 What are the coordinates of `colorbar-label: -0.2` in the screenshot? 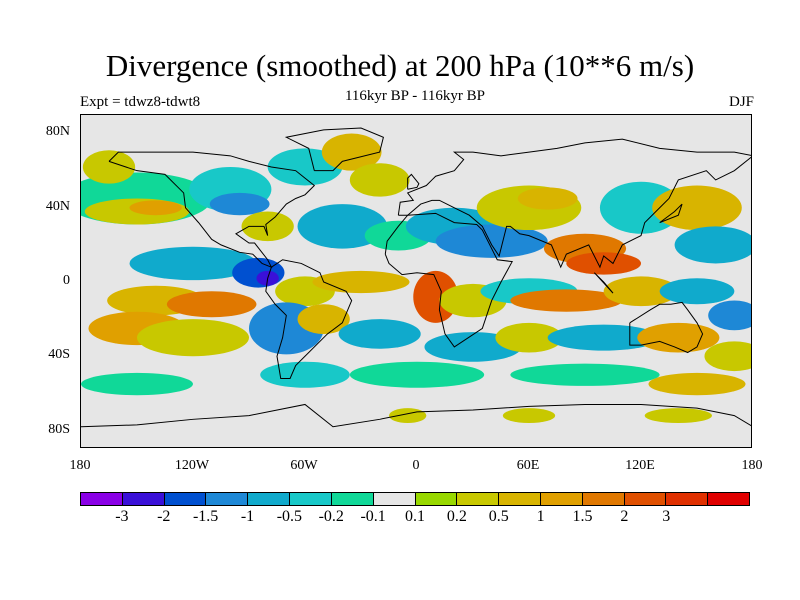 It's located at (331, 516).